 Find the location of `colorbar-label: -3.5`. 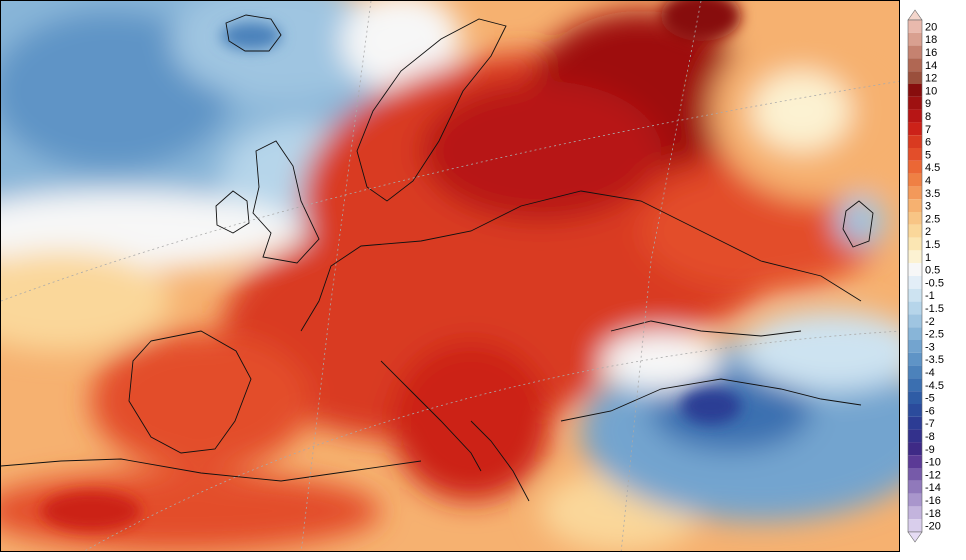

colorbar-label: -3.5 is located at coordinates (934, 360).